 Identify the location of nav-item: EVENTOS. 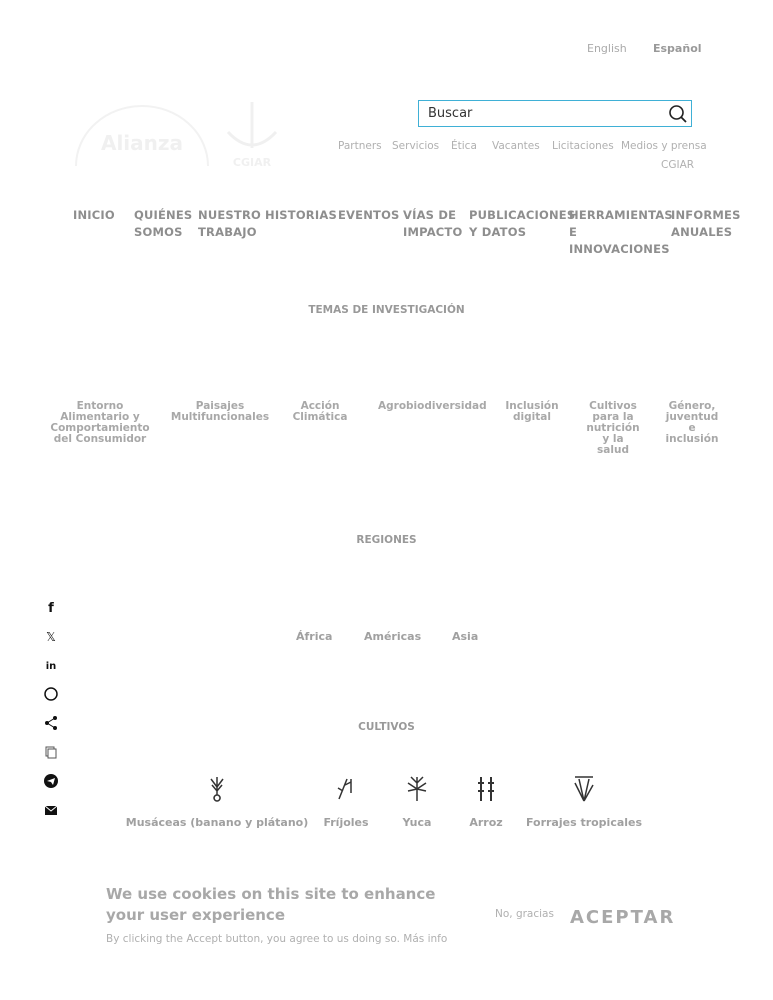
(369, 215).